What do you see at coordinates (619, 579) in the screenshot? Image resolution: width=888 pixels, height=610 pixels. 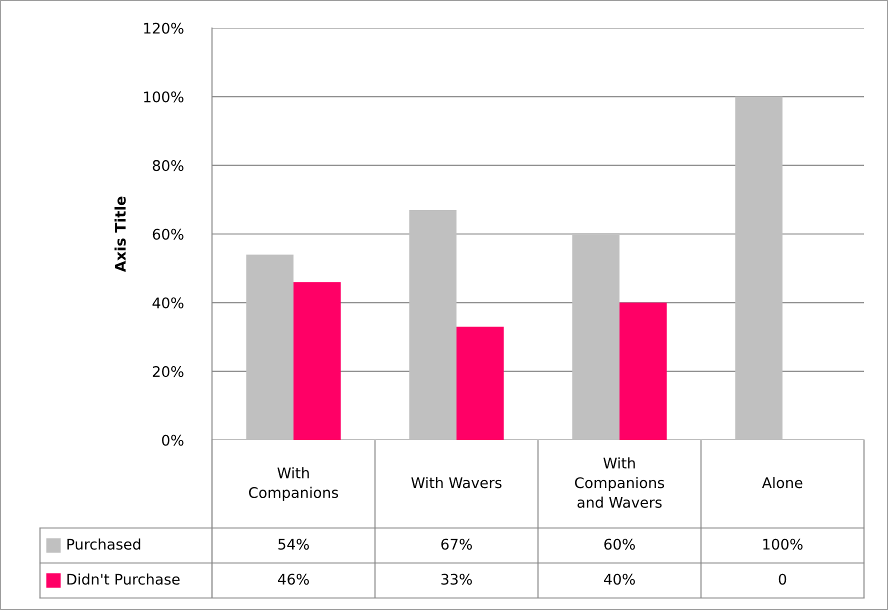 I see `data-label: 40%` at bounding box center [619, 579].